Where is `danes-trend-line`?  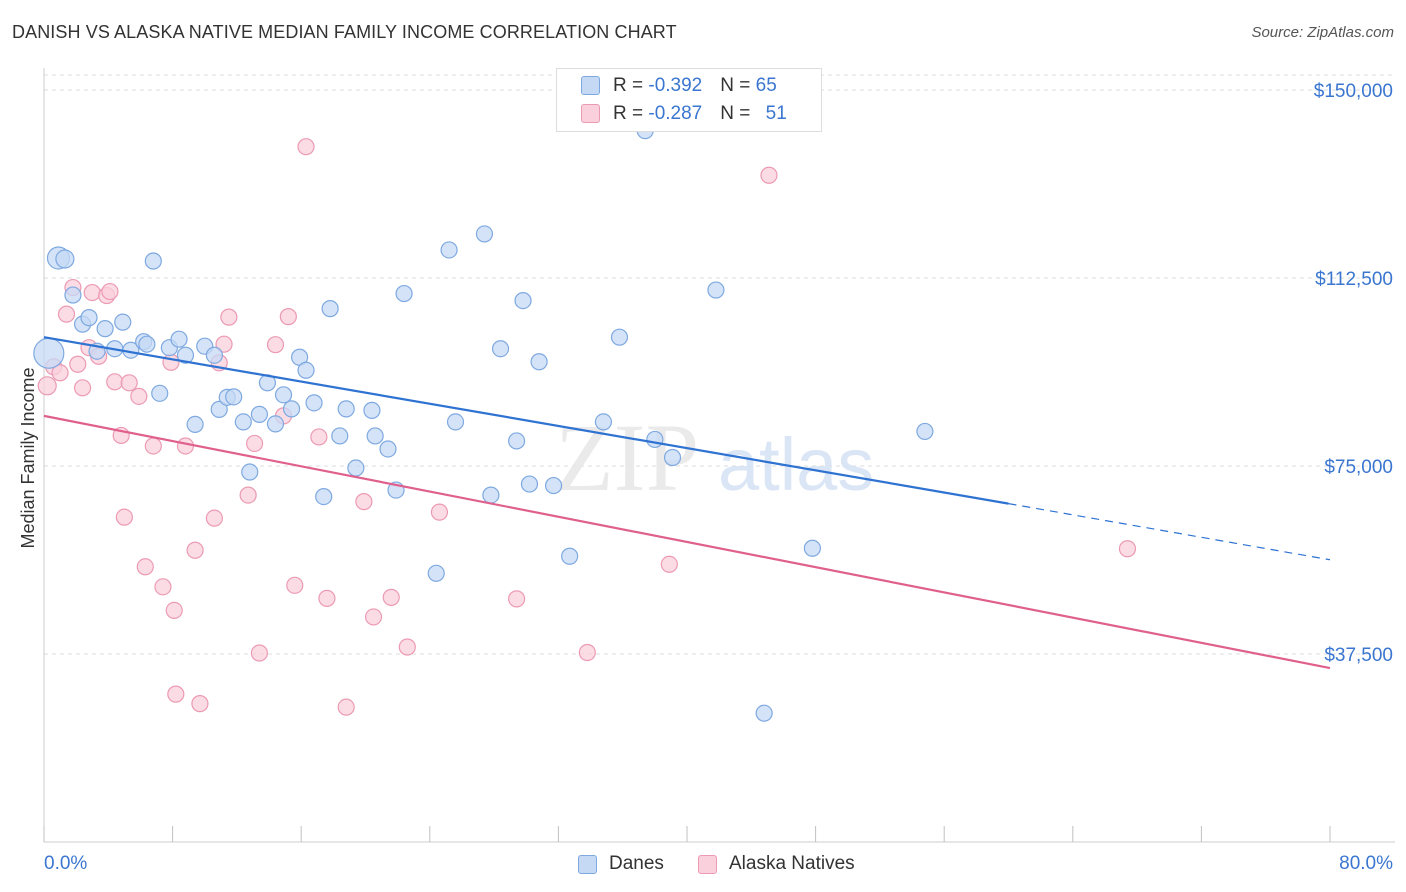 danes-trend-line is located at coordinates (526, 420).